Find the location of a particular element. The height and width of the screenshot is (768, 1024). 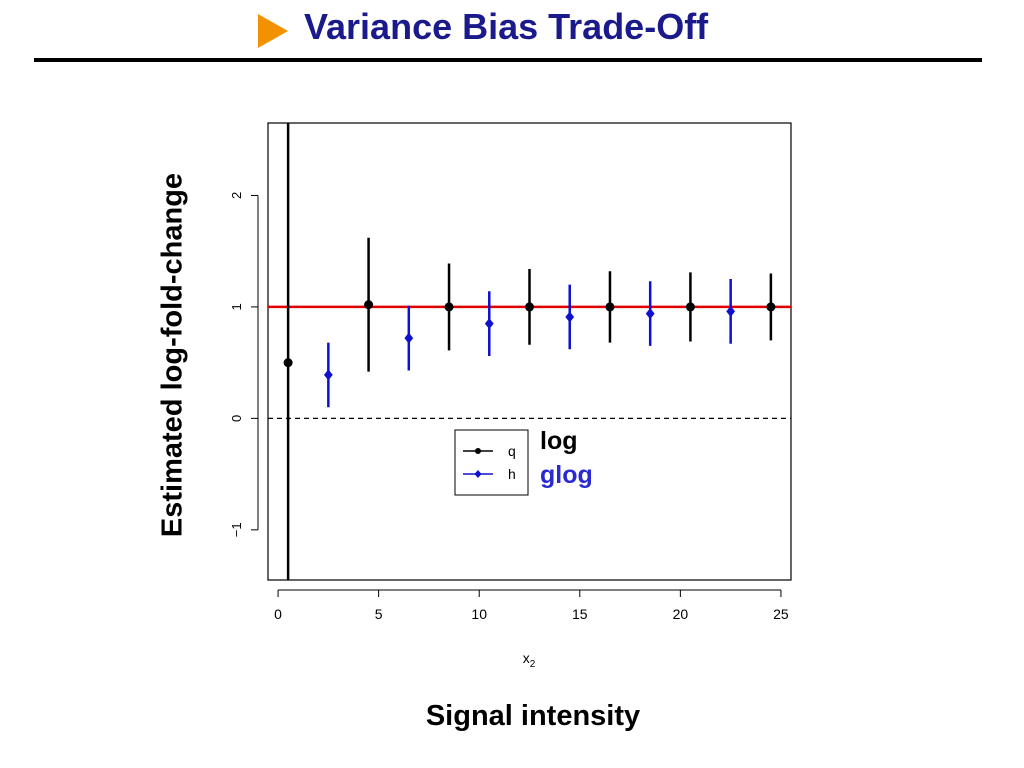

title-arrow-icon is located at coordinates (273, 31).